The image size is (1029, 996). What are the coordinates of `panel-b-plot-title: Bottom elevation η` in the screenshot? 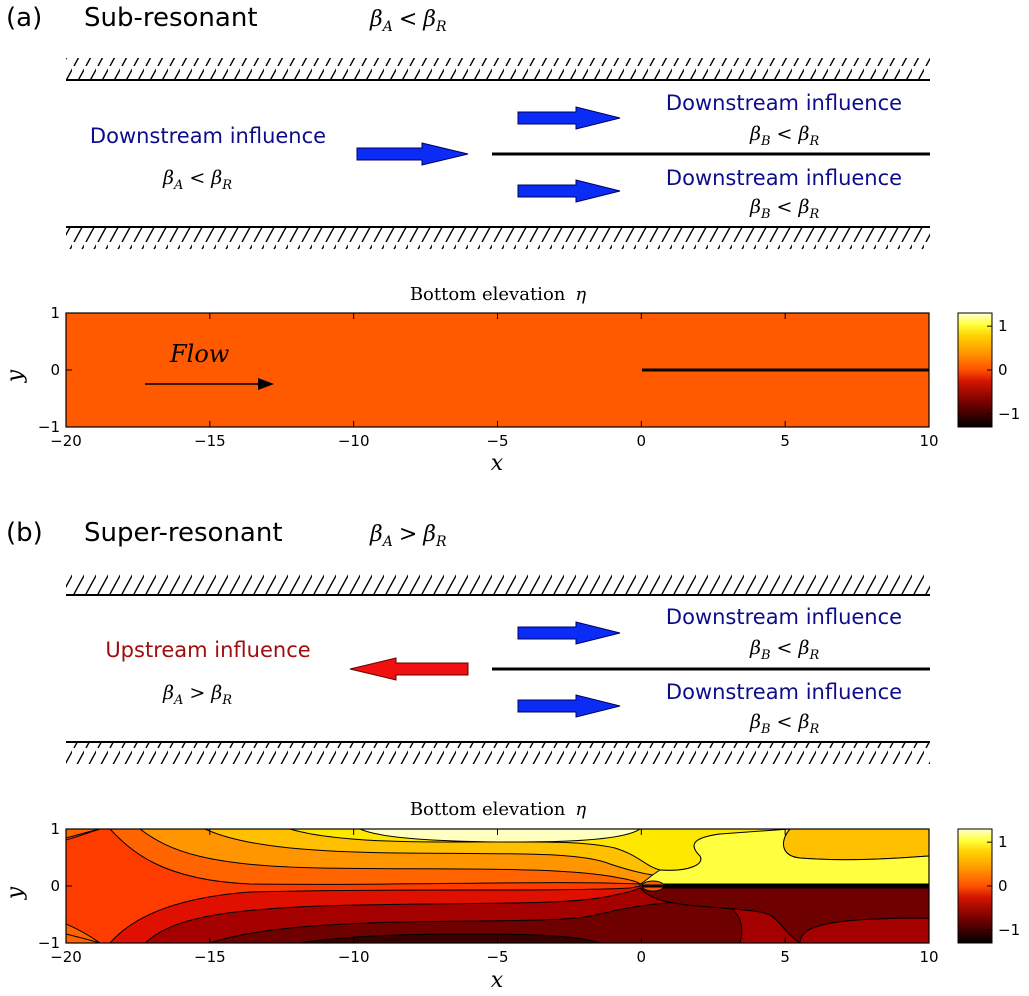 It's located at (498, 809).